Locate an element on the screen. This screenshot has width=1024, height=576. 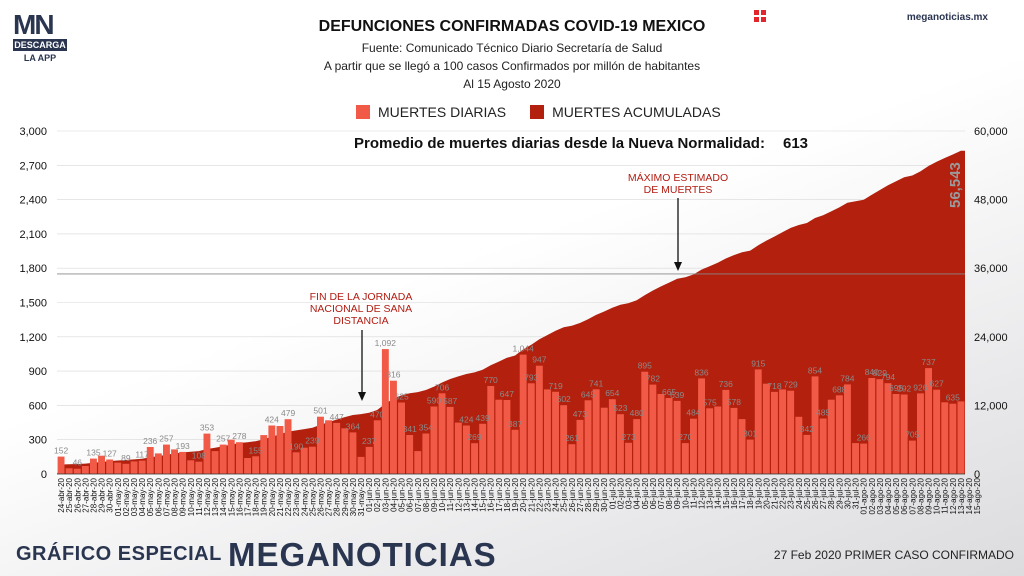
x-tick-label: 10-ago-20 is located at coordinates (937, 495).